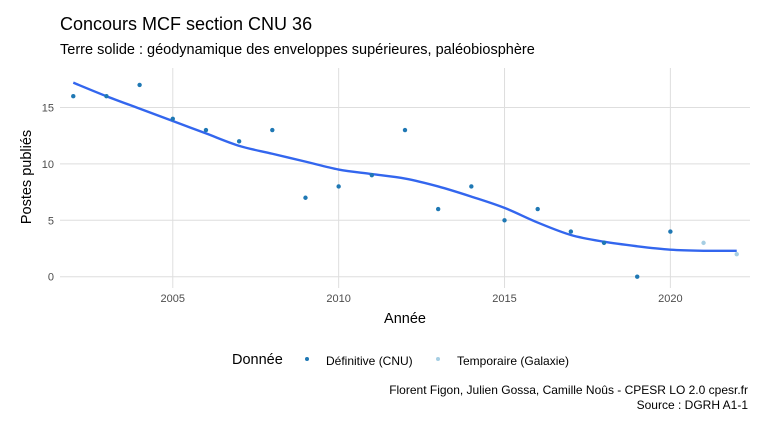 The width and height of the screenshot is (768, 432). Describe the element at coordinates (186, 24) in the screenshot. I see `chart-title: Concours MCF section CNU 36` at that location.